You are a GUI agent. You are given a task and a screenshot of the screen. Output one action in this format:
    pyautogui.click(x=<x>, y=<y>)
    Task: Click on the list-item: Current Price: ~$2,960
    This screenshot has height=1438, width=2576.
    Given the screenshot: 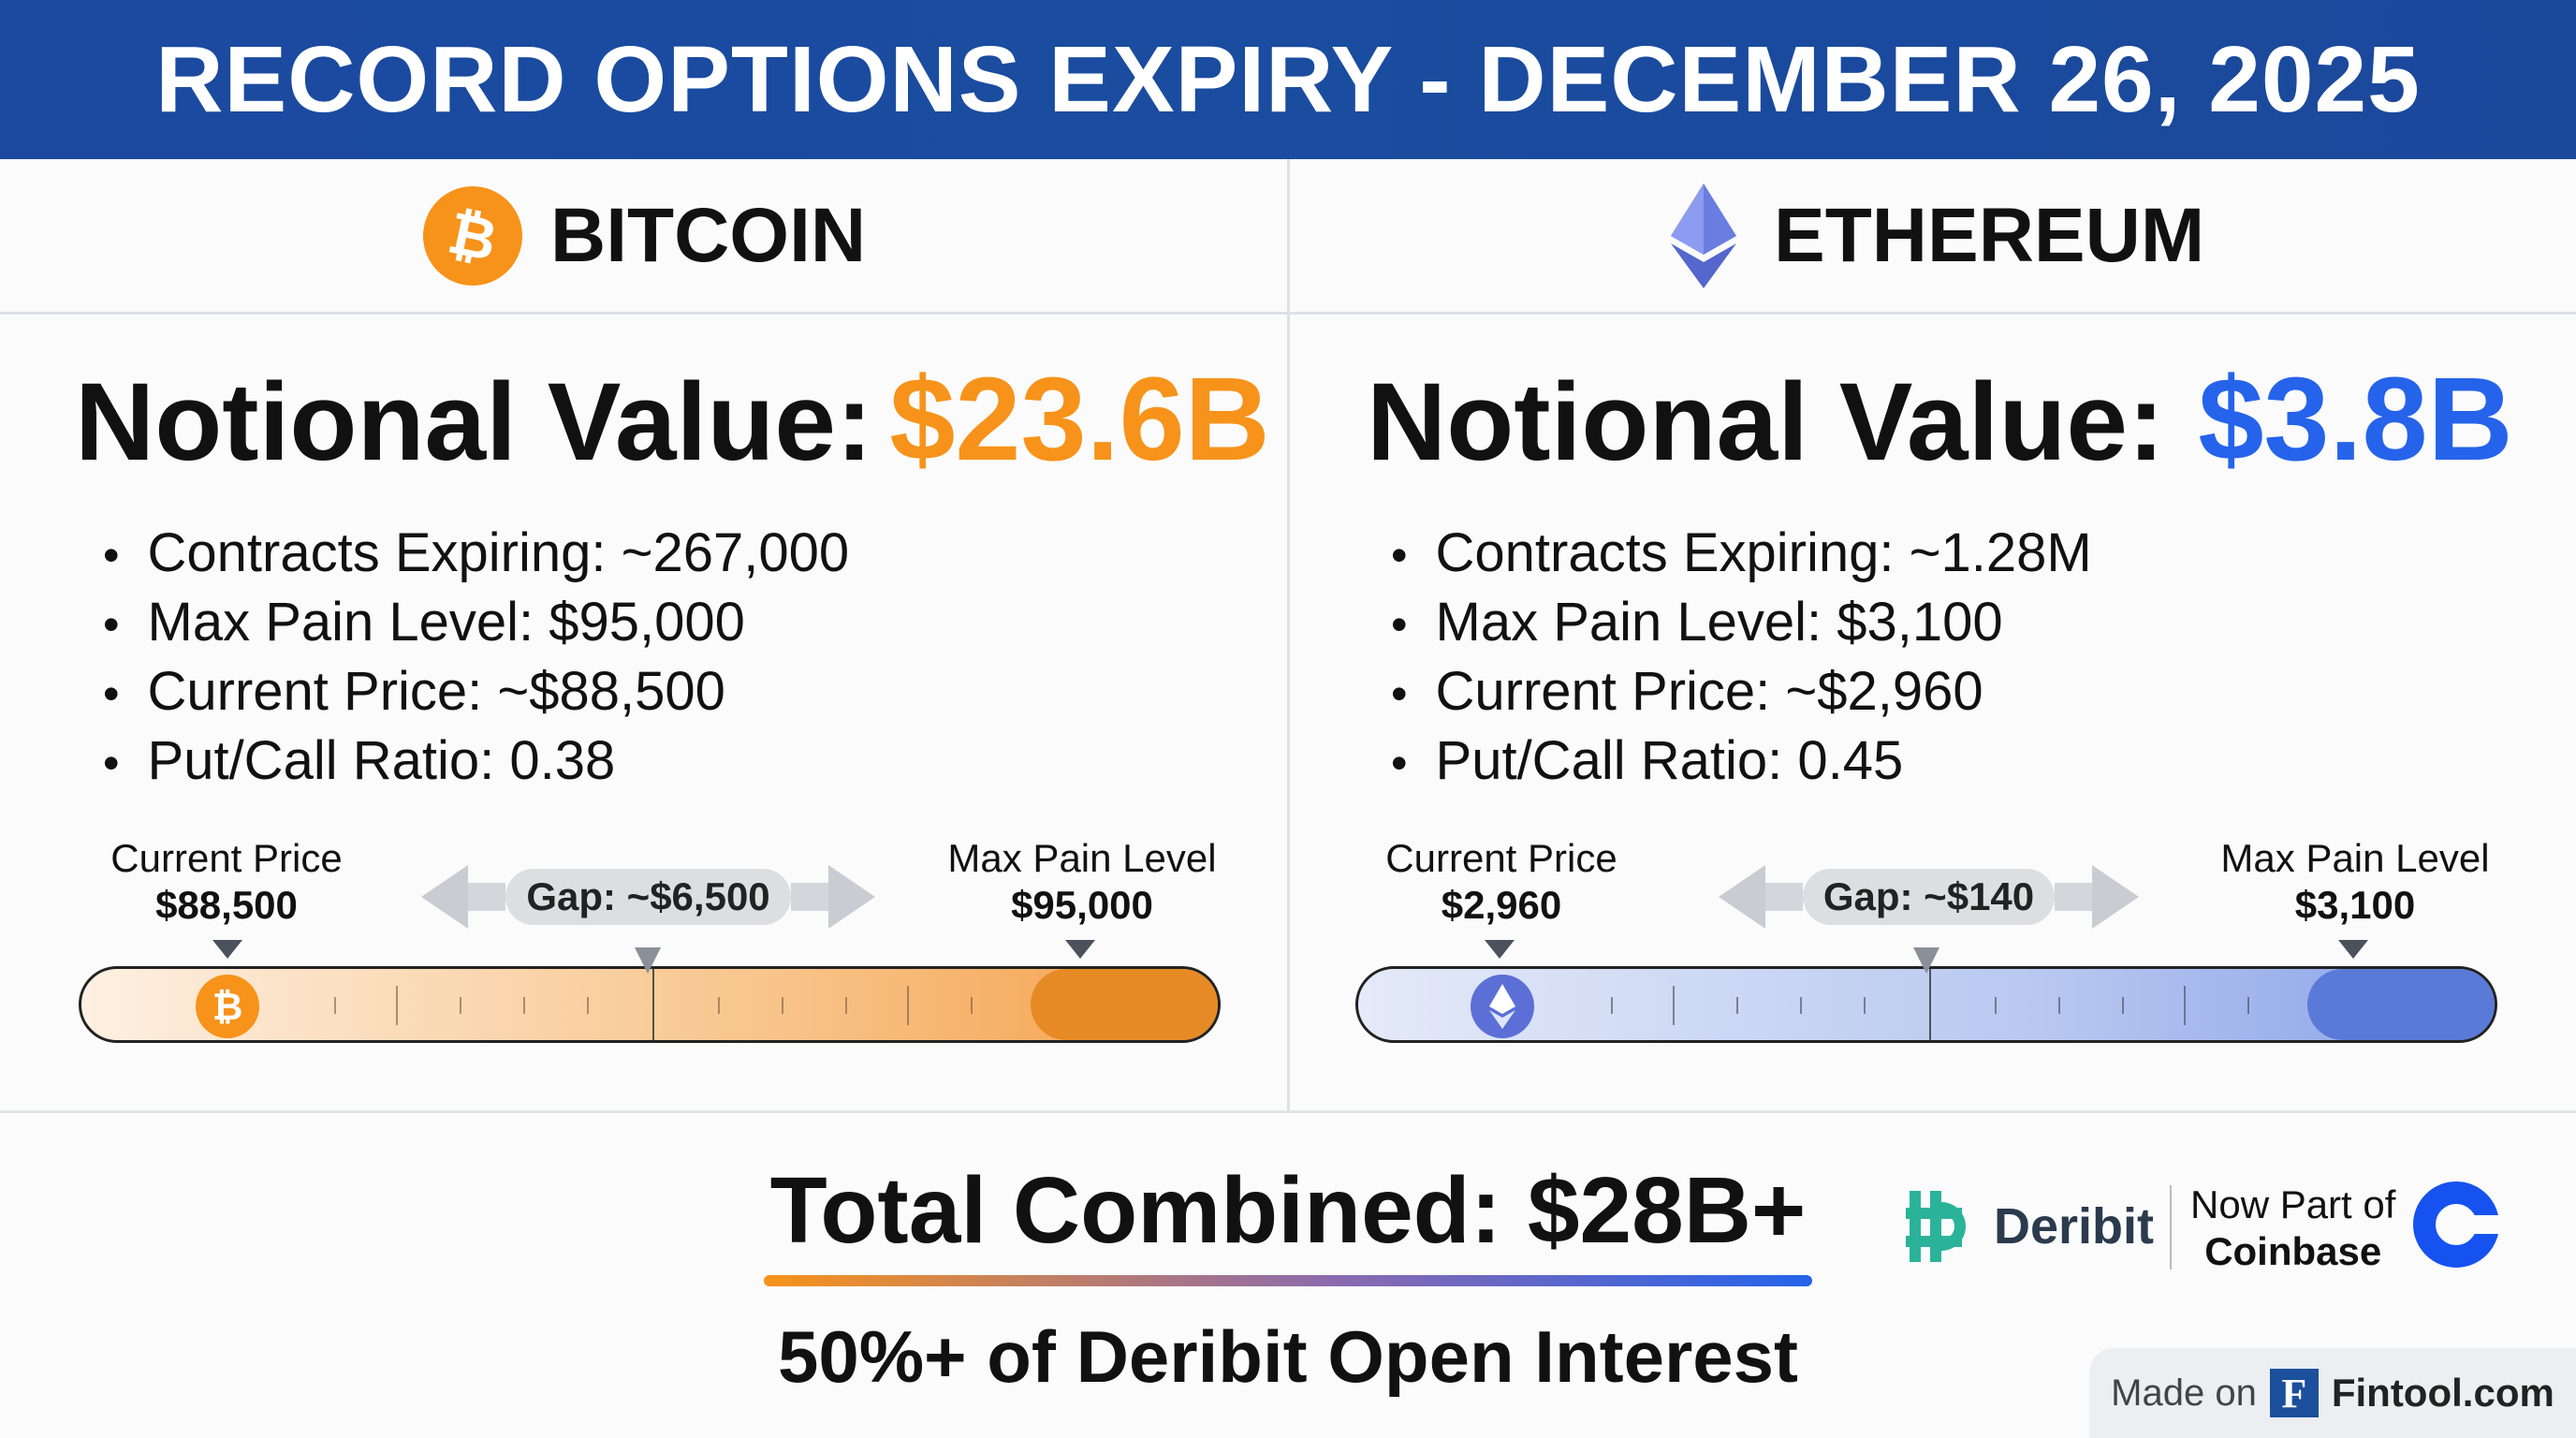 What is the action you would take?
    pyautogui.click(x=1741, y=692)
    